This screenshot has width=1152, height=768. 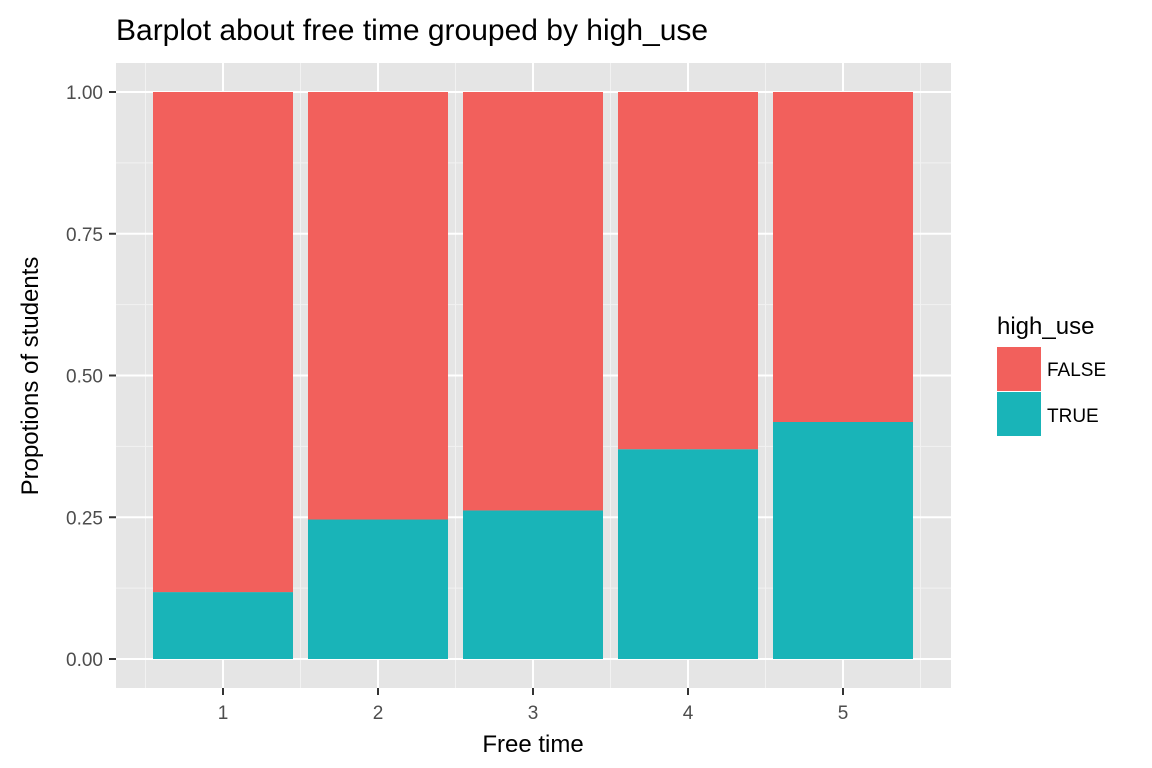 What do you see at coordinates (84, 660) in the screenshot?
I see `y-tick-label: 0.00` at bounding box center [84, 660].